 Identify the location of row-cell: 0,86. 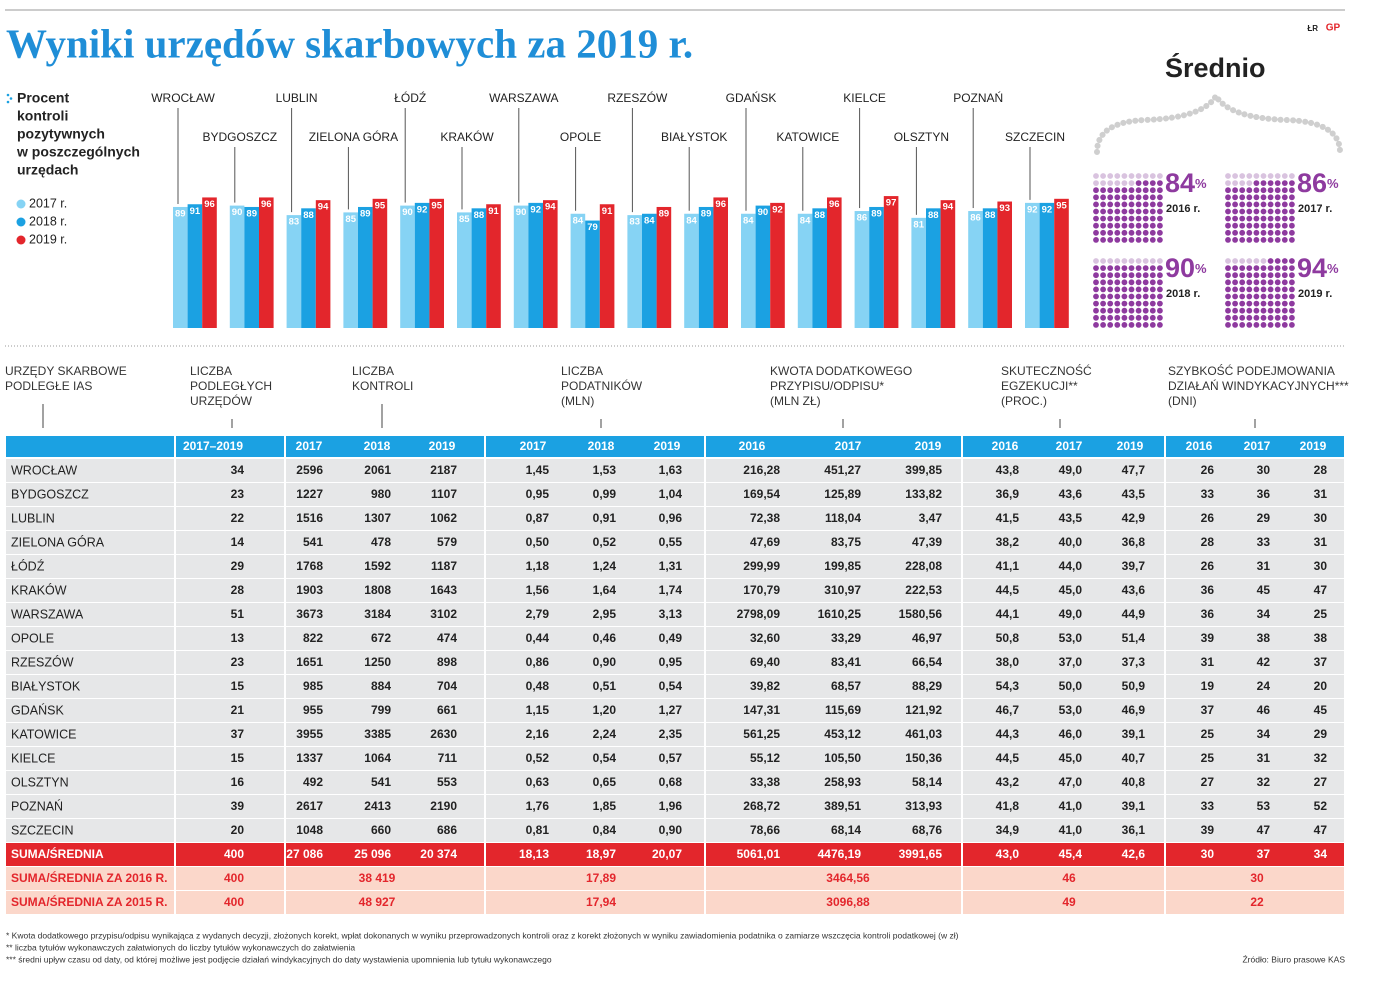
(538, 662).